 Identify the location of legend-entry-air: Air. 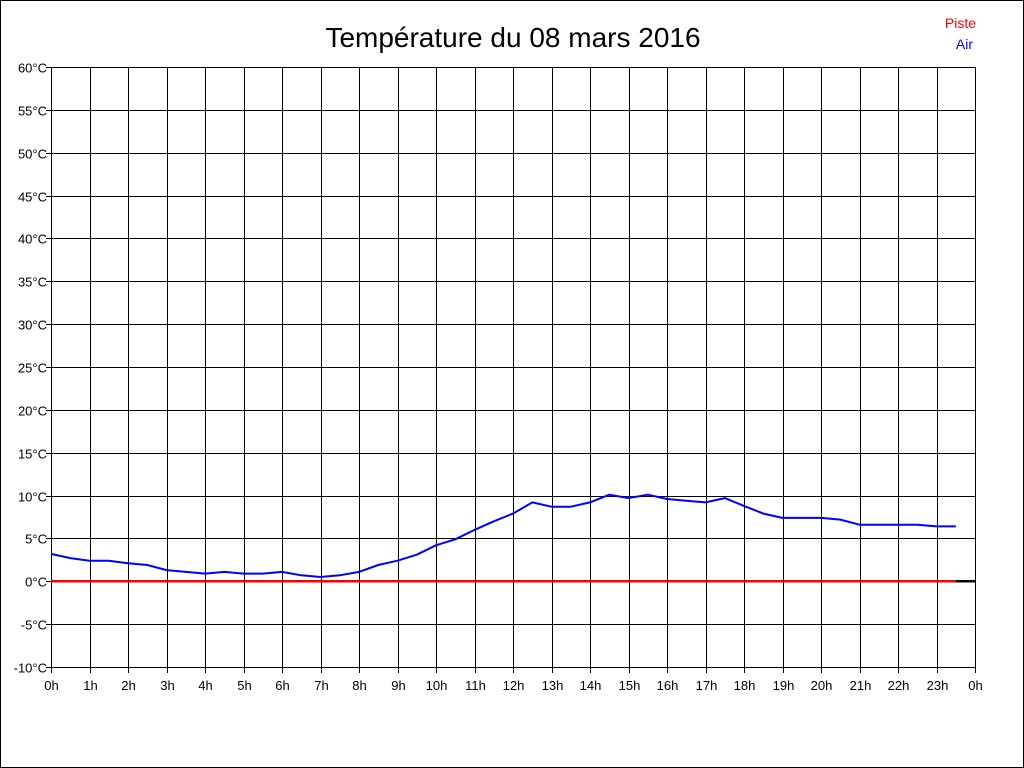
(964, 44).